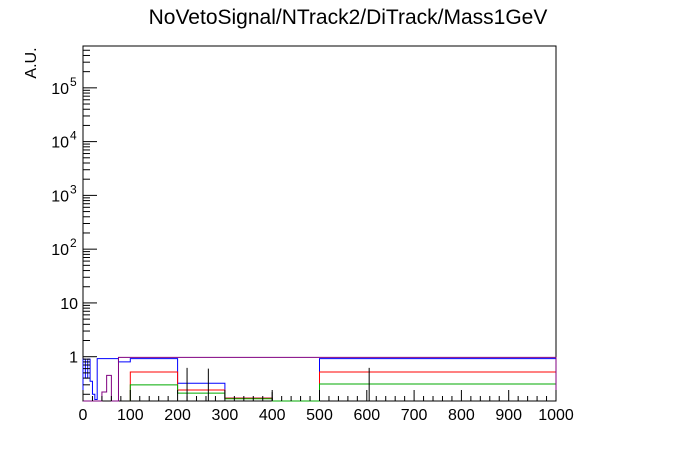 The image size is (696, 472). I want to click on y-tick-exponent: 2, so click(73, 243).